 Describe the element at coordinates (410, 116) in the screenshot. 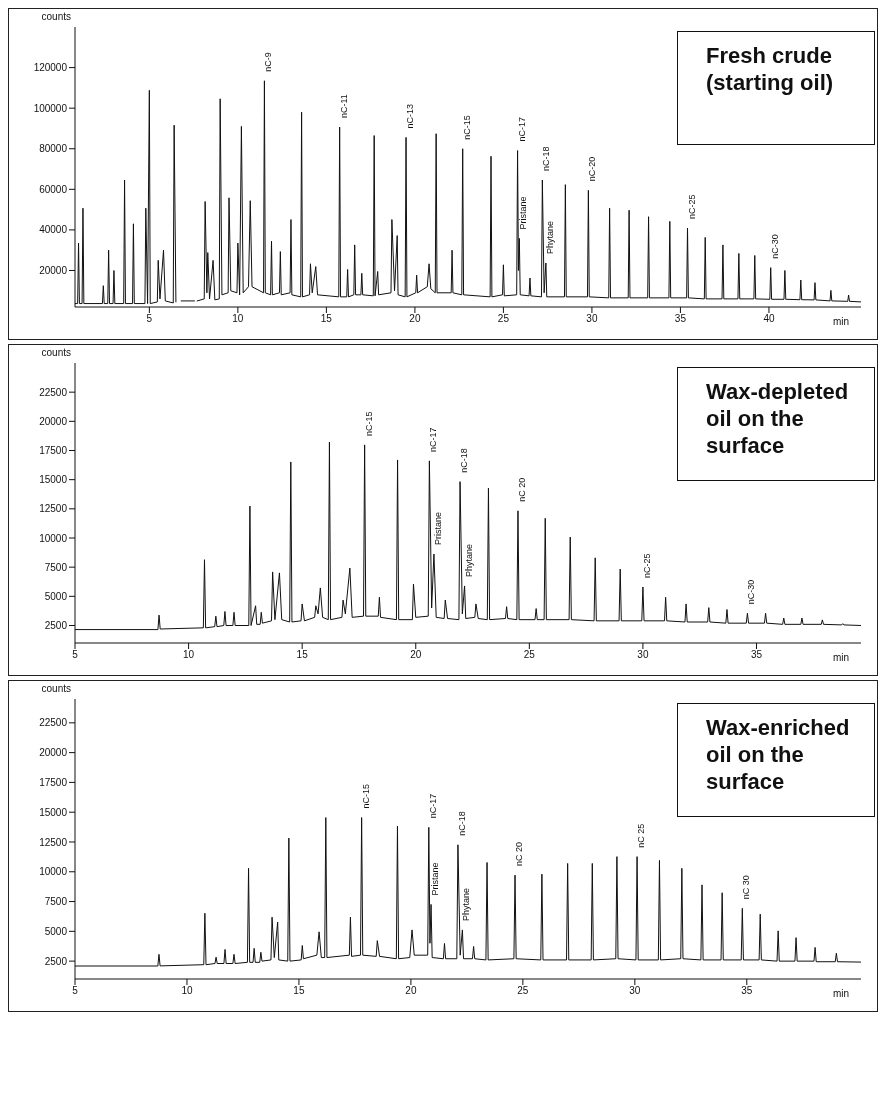

I see `annotation: nC-13` at that location.